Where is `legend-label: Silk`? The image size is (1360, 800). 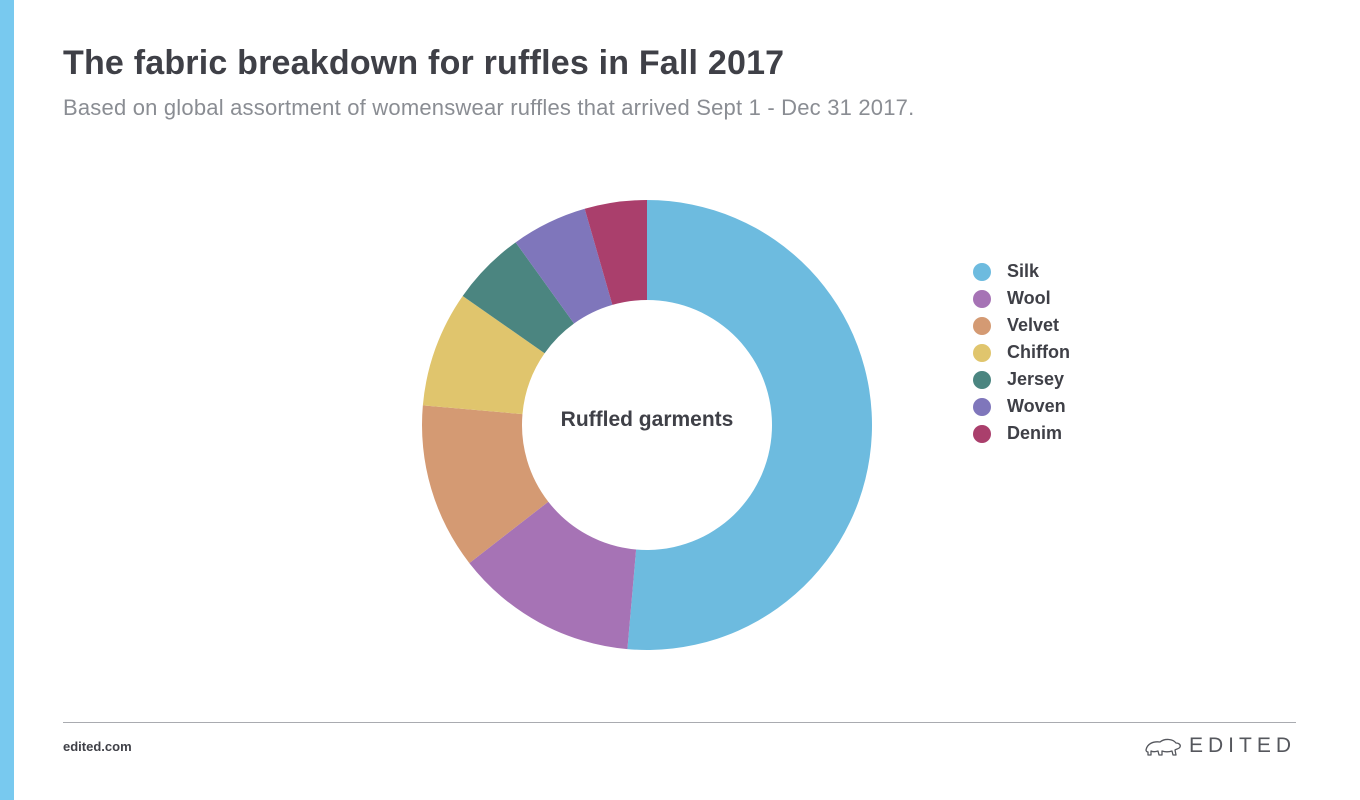 legend-label: Silk is located at coordinates (1023, 271).